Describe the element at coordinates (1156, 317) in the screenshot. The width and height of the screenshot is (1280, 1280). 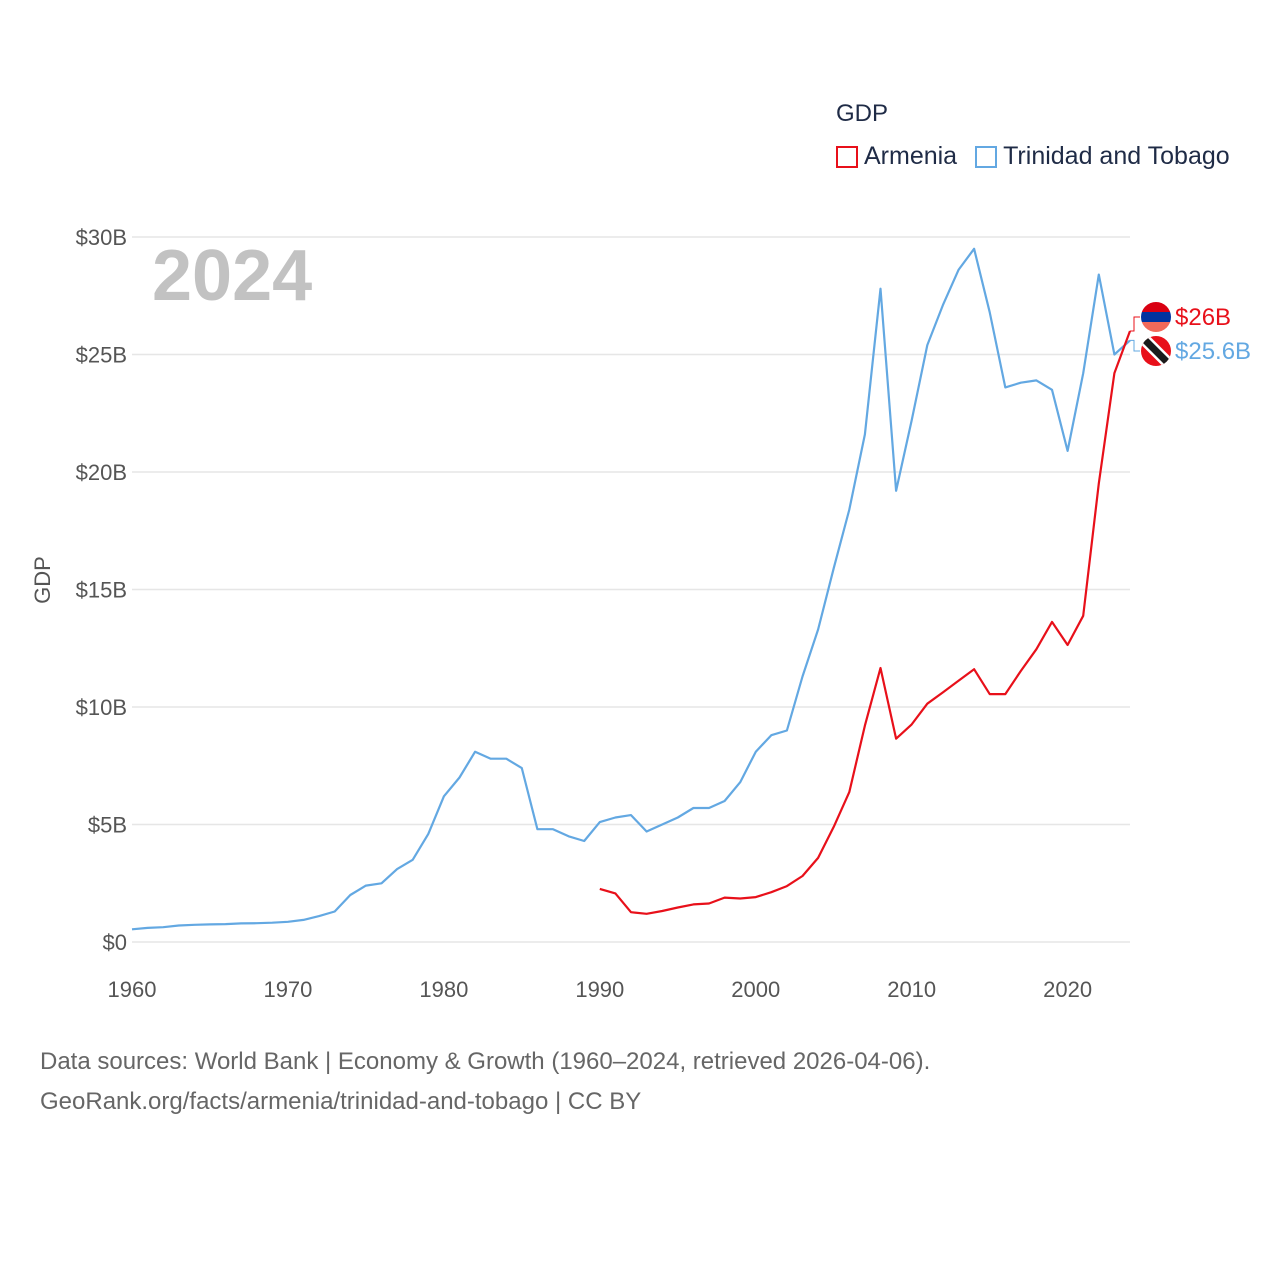
I see `flag-icon-armenia` at that location.